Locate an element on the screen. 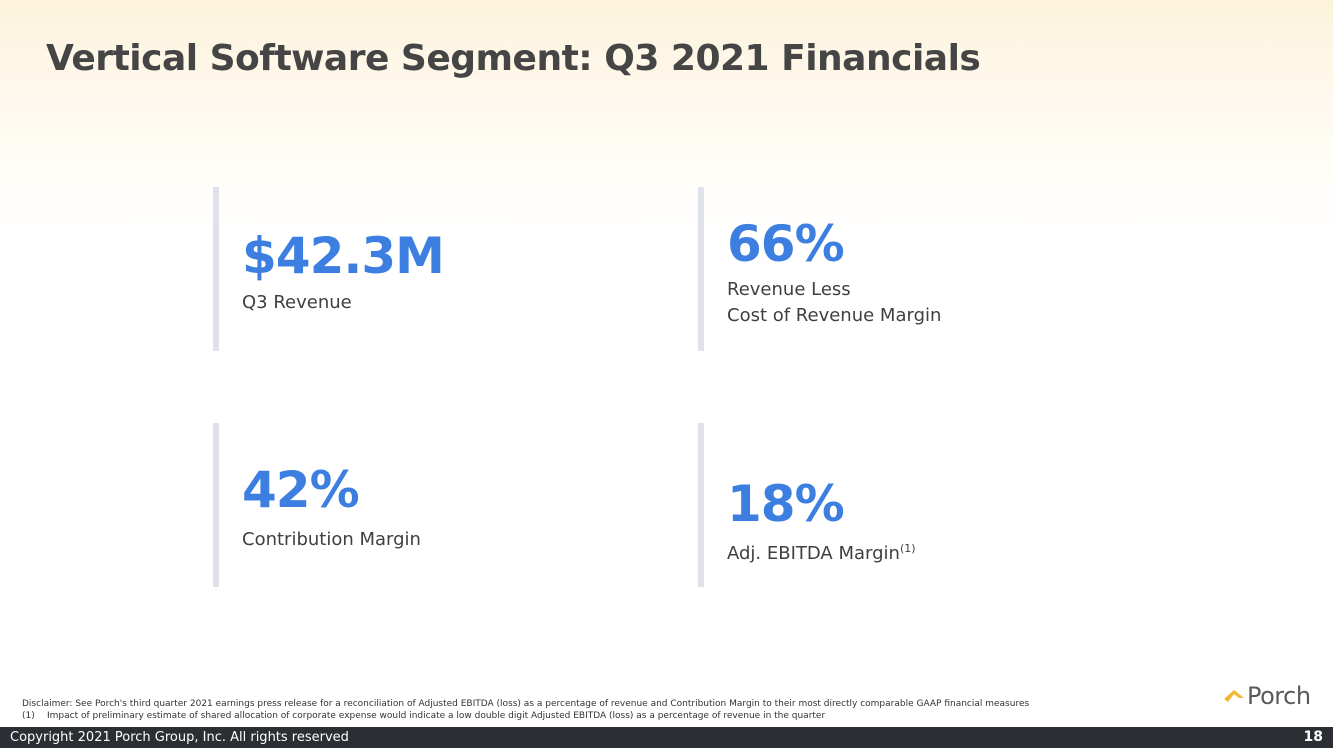 This screenshot has height=748, width=1333. metric-label: Revenue Less Cost of Revenue Margin is located at coordinates (834, 303).